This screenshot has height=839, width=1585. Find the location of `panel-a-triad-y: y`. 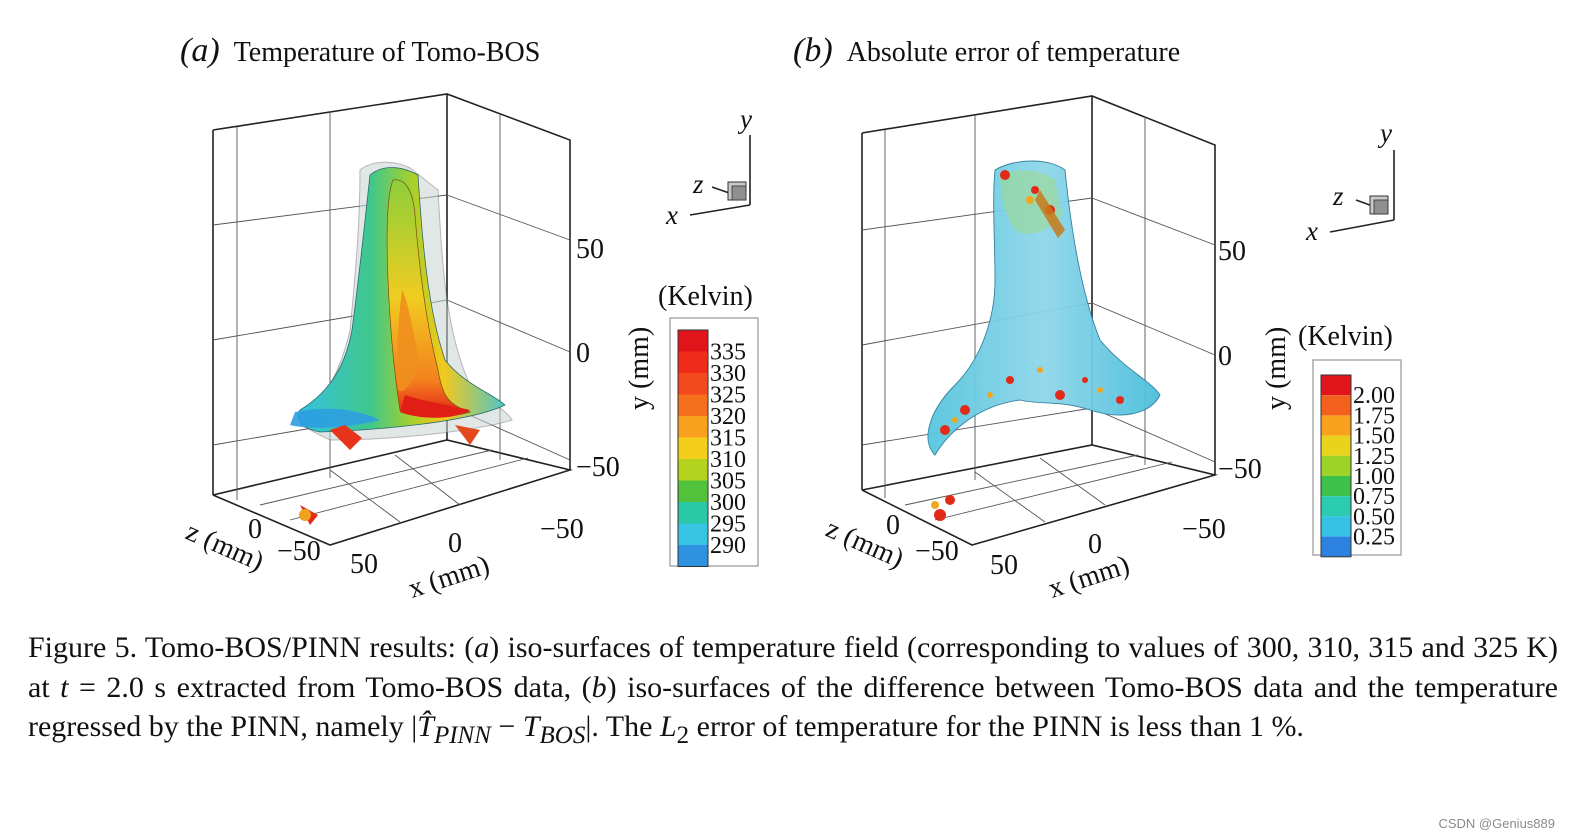

panel-a-triad-y: y is located at coordinates (744, 119).